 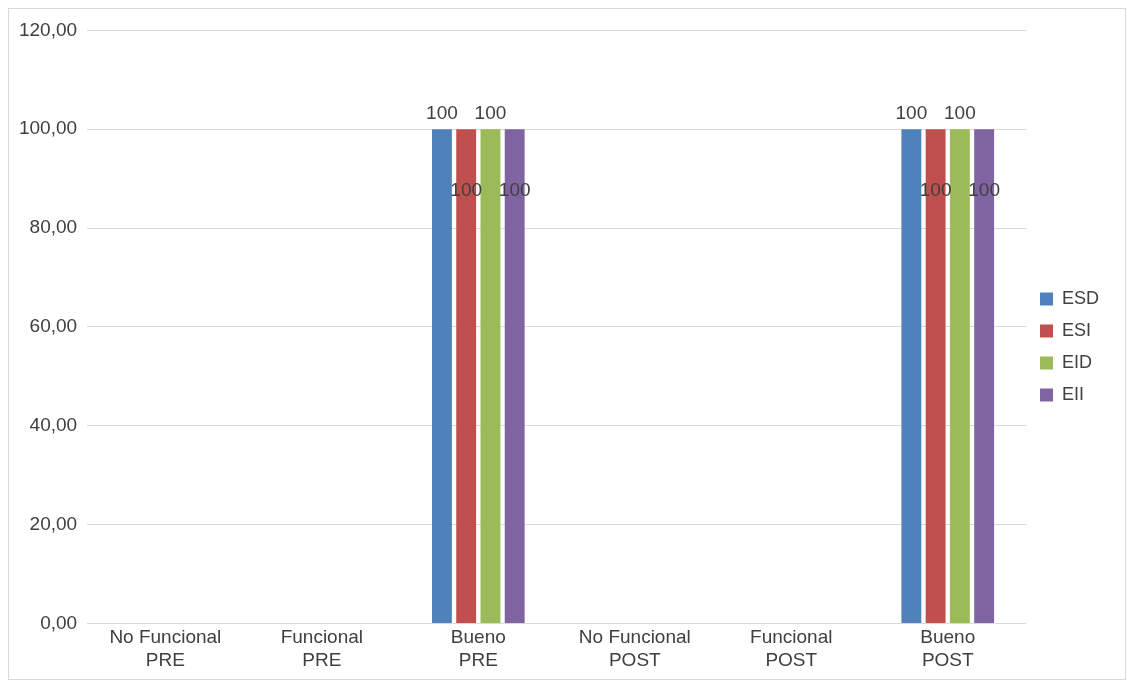 I want to click on x-tick-label: No Funcional POST, so click(x=634, y=648).